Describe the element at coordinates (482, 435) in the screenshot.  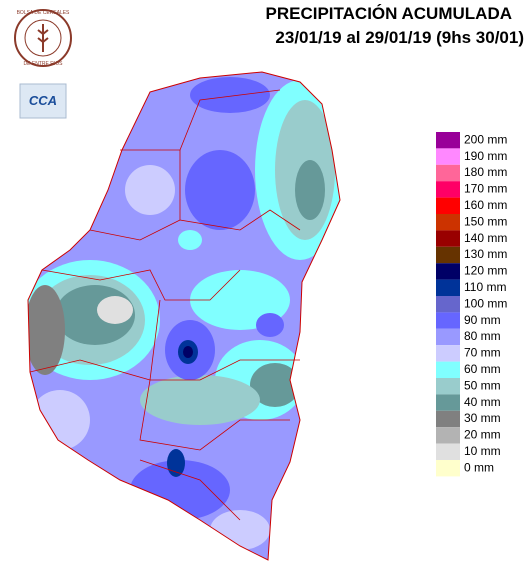
I see `legend-label: 20 mm` at that location.